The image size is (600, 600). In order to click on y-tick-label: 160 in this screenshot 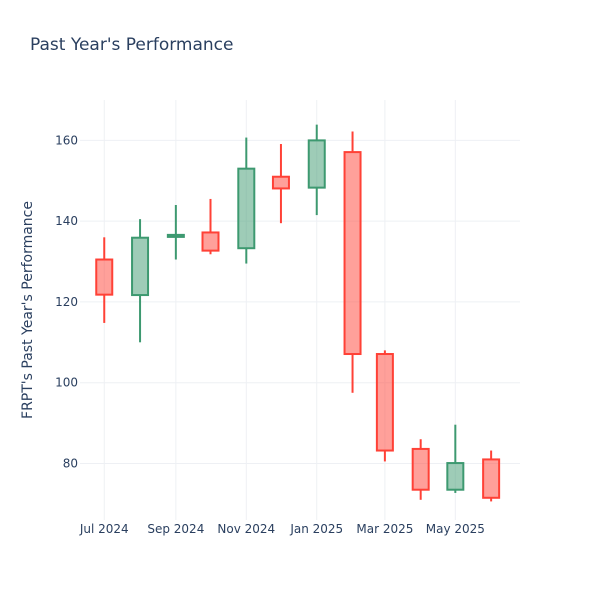, I will do `click(66, 140)`.